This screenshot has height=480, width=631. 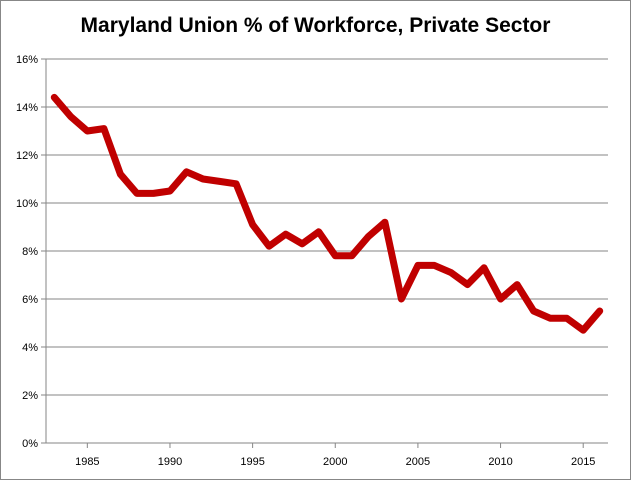 I want to click on x-tick-label: 1995, so click(x=252, y=462).